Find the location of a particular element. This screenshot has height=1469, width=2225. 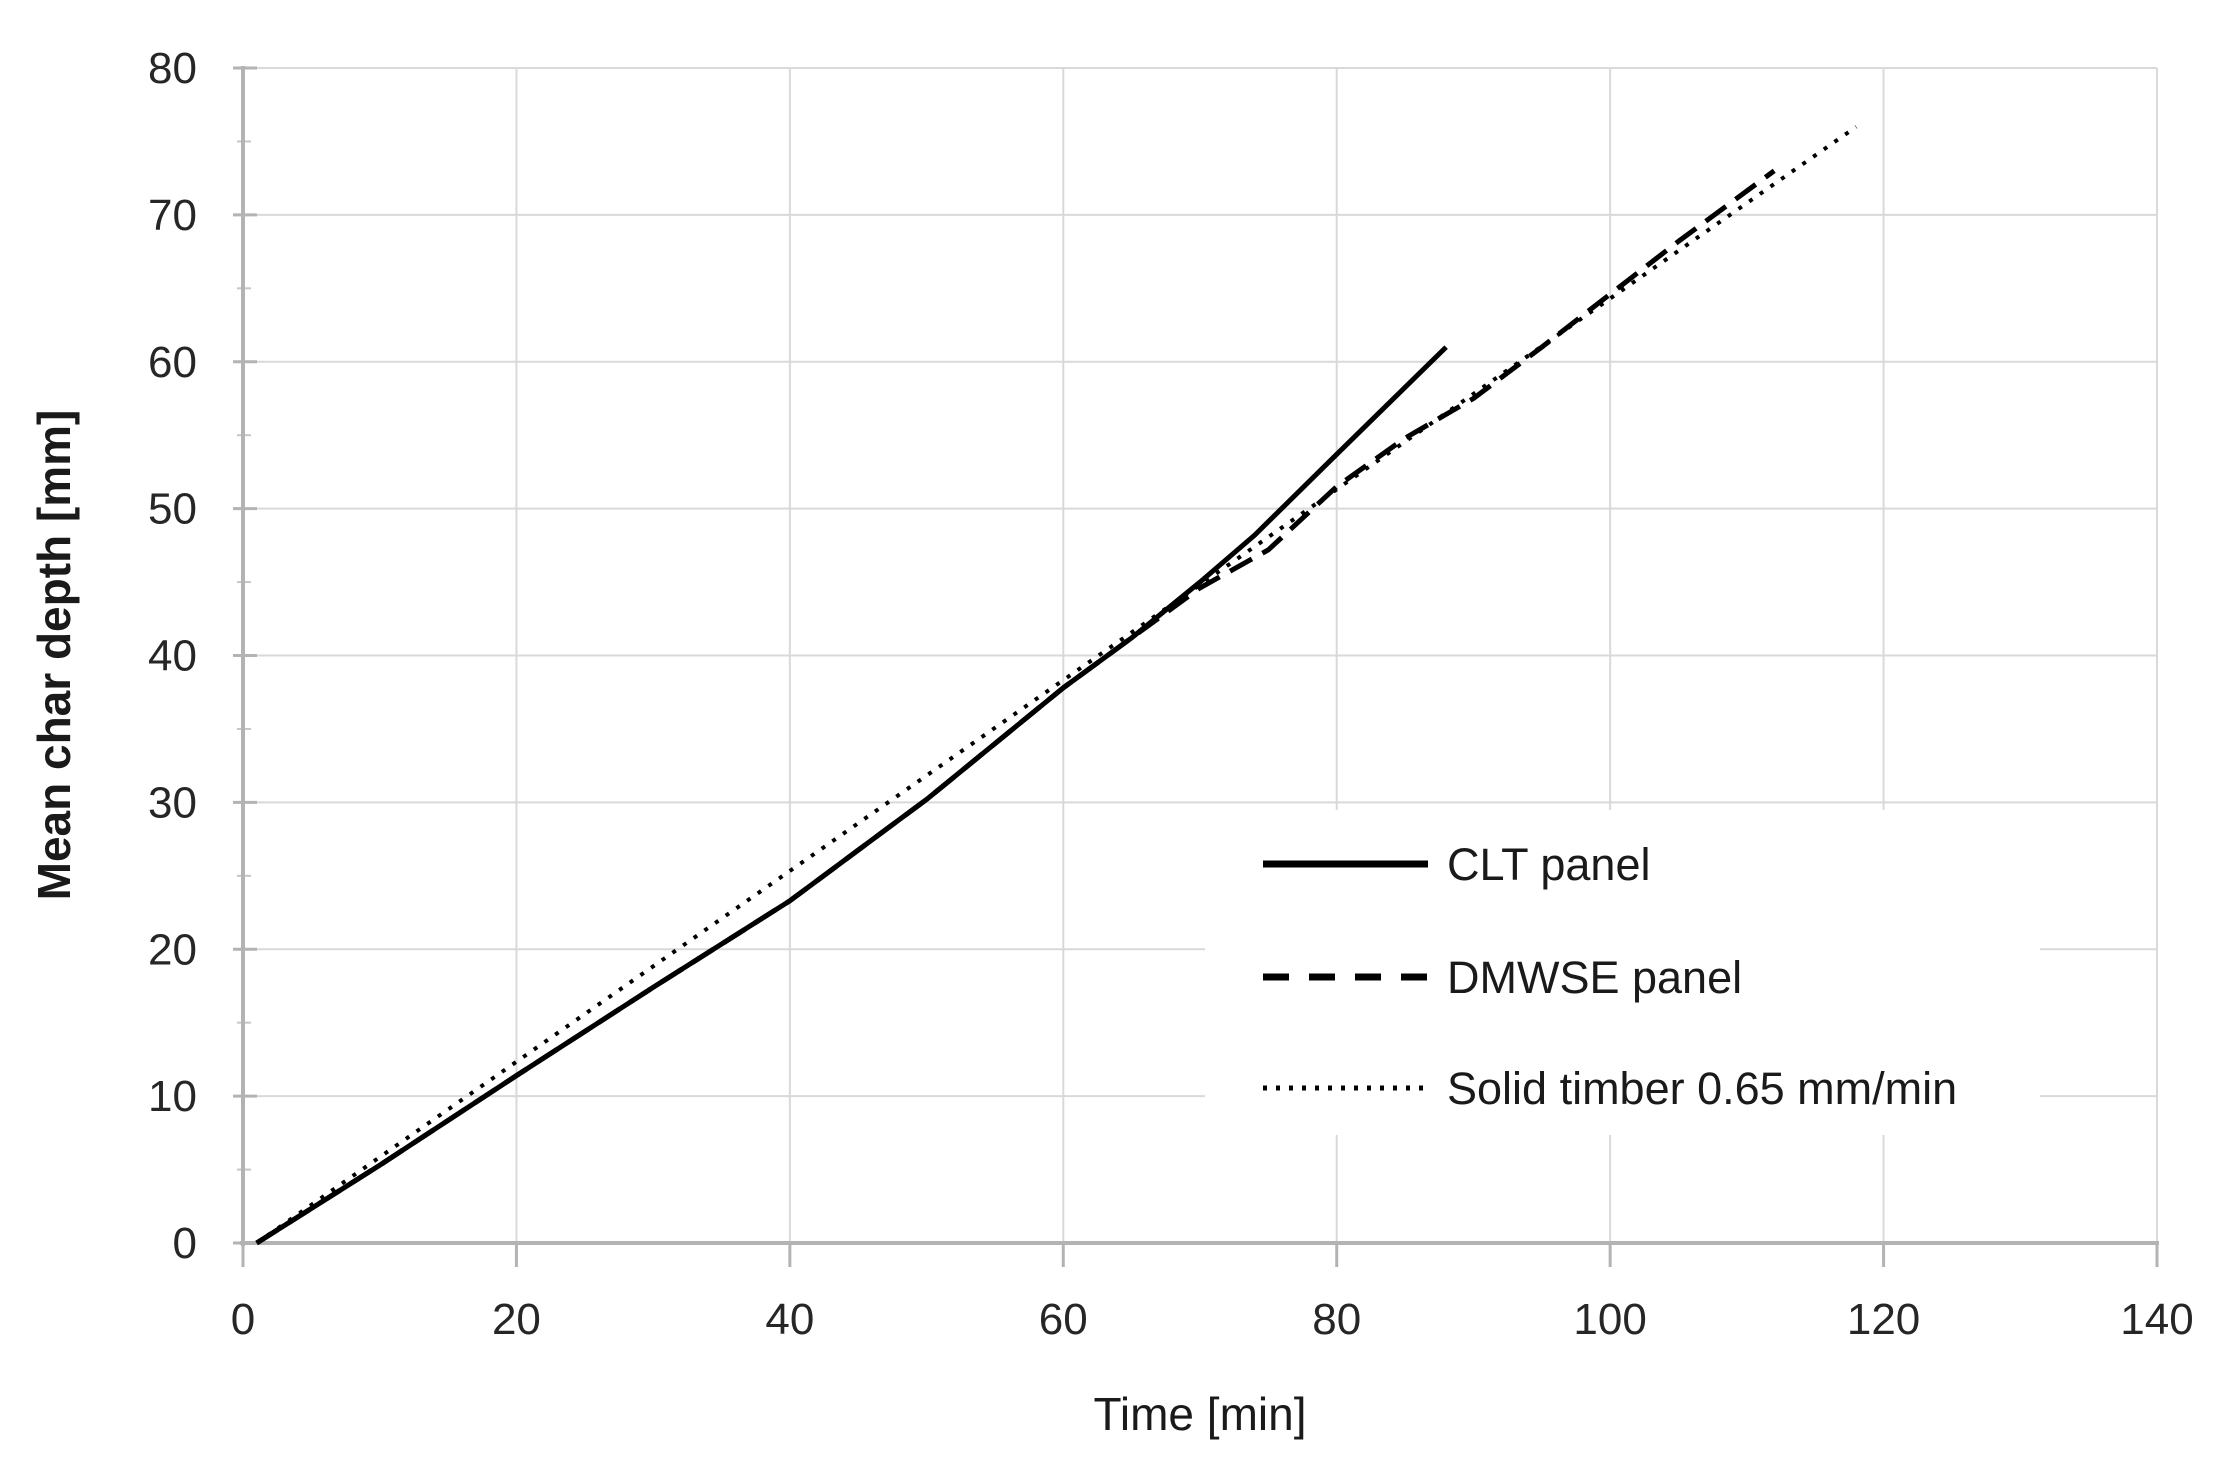

y-axis-title: Mean char depth [mm] is located at coordinates (54, 655).